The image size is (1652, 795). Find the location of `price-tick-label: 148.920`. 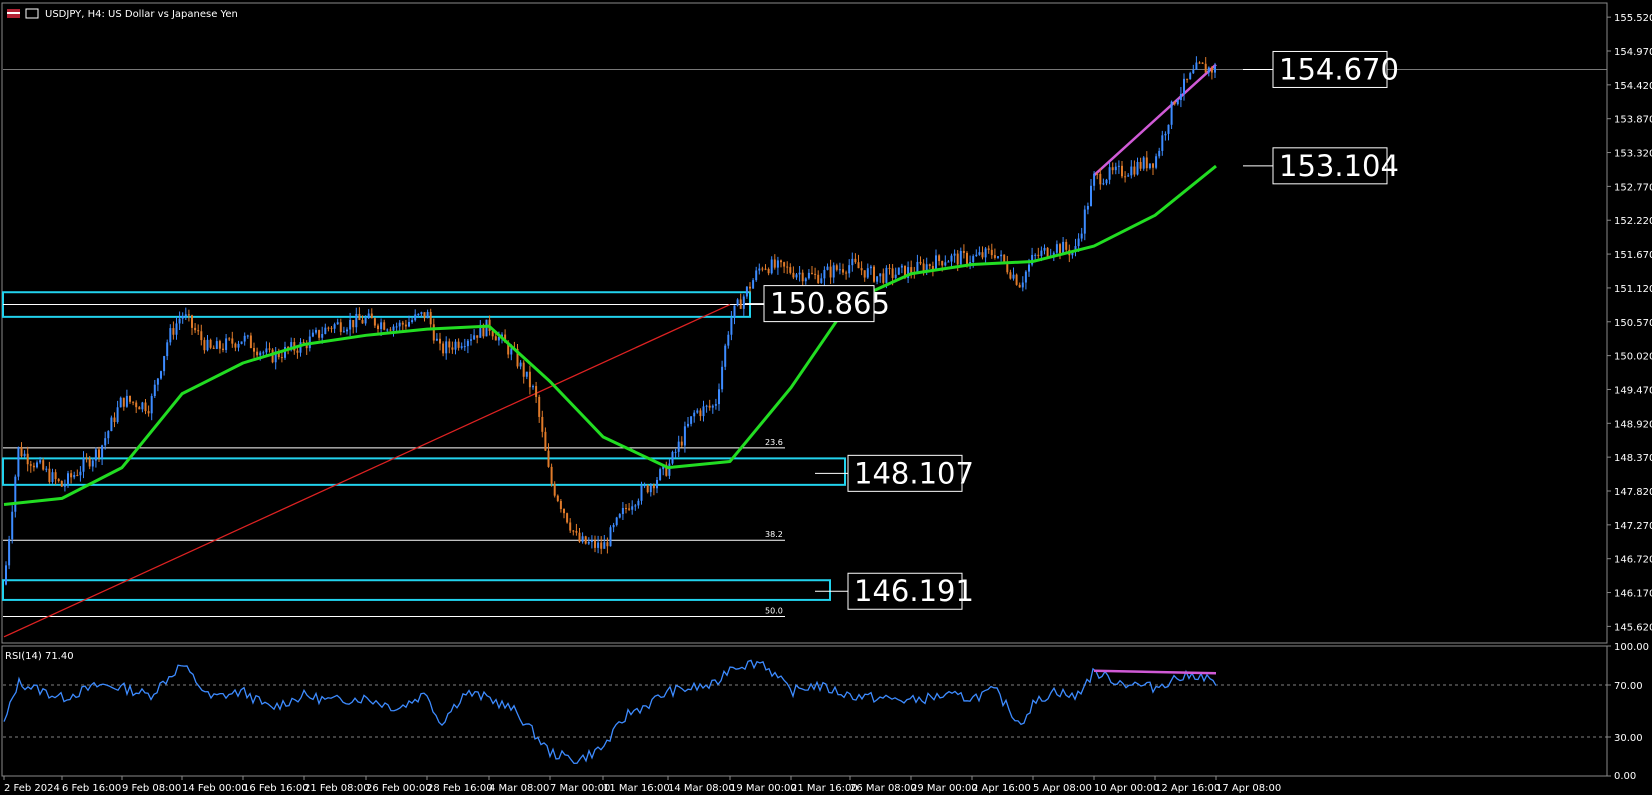

price-tick-label: 148.920 is located at coordinates (1633, 424).